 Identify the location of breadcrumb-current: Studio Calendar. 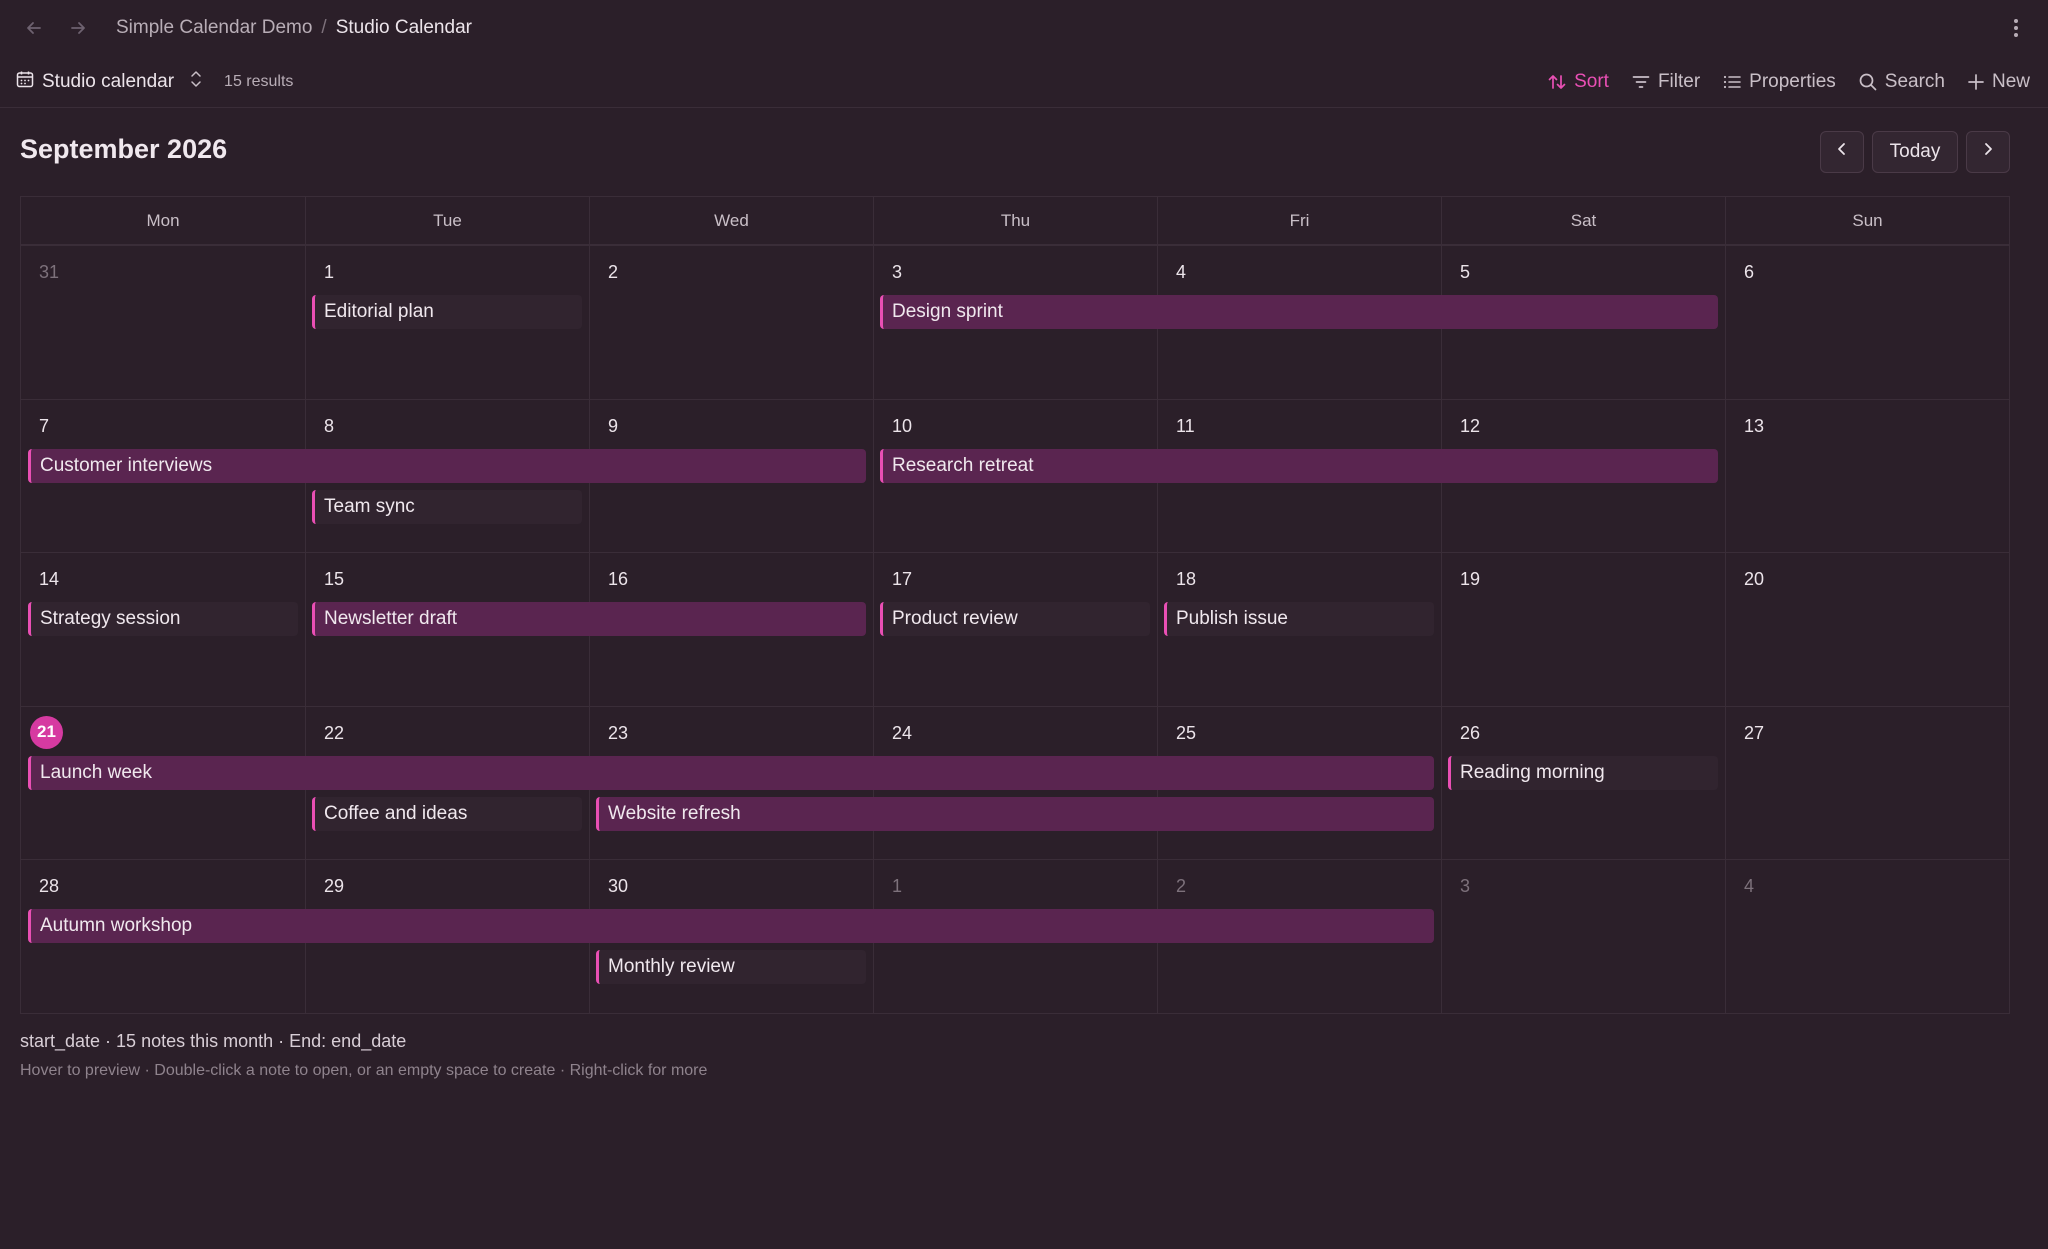
(403, 27).